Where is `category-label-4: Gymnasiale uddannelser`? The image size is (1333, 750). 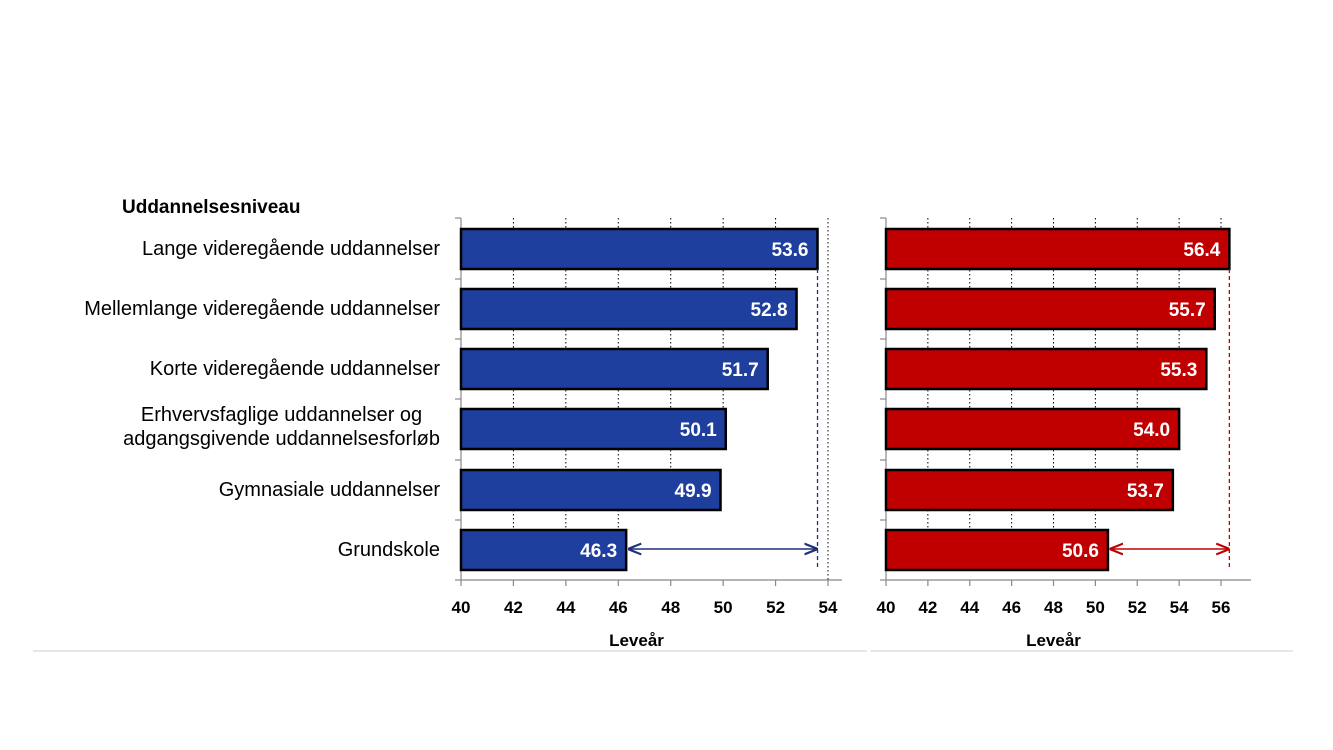
category-label-4: Gymnasiale uddannelser is located at coordinates (329, 490).